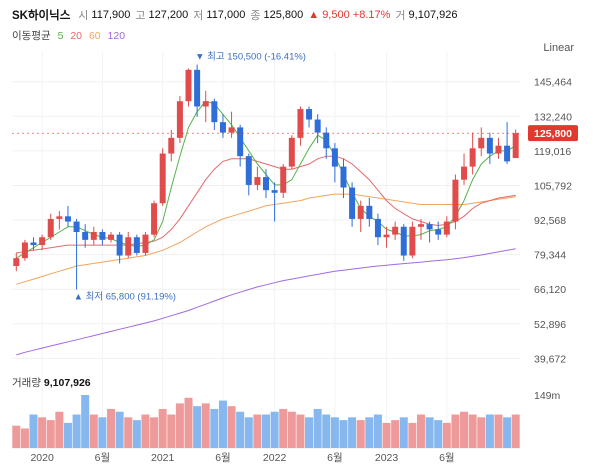 The height and width of the screenshot is (468, 600). Describe the element at coordinates (67, 383) in the screenshot. I see `volume-panel-value: 9,107,926` at that location.